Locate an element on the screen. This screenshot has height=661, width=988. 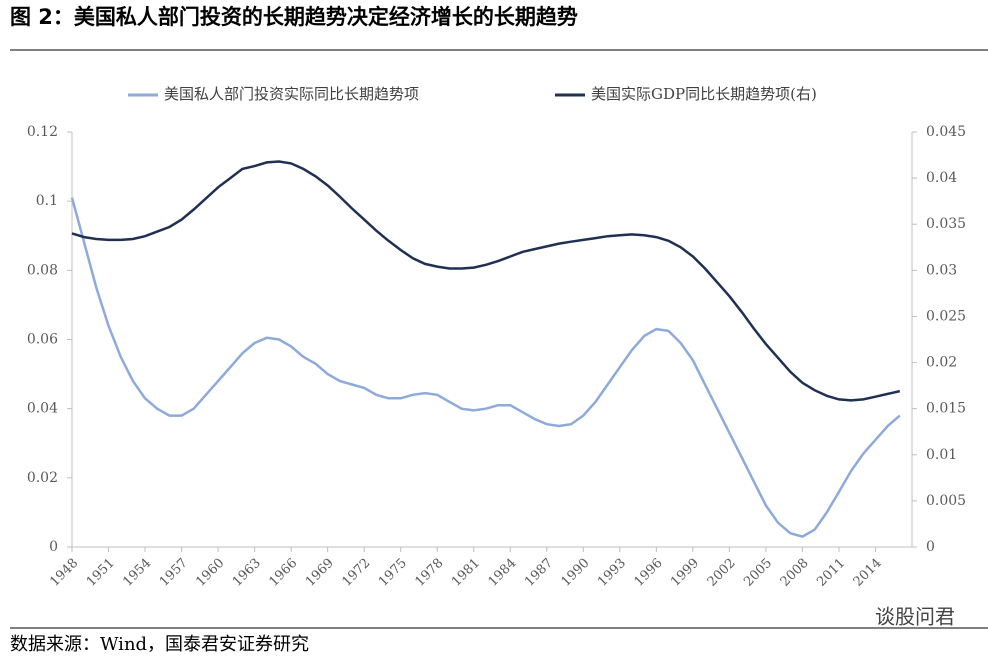
x-tick-label: 1990 is located at coordinates (576, 573).